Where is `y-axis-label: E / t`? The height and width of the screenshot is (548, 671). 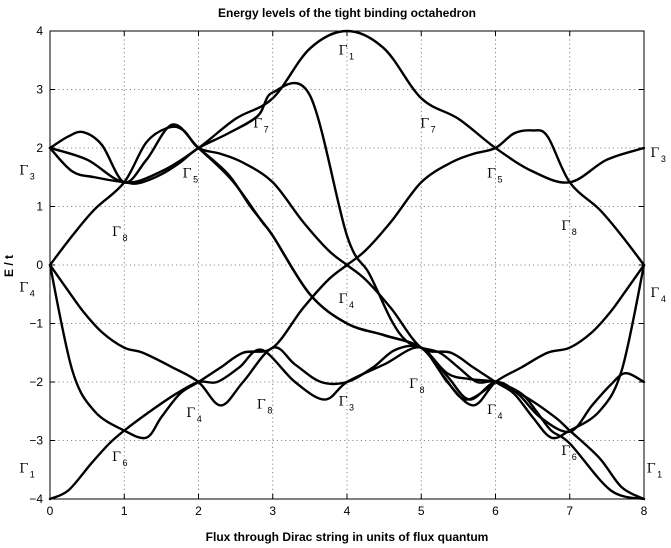
y-axis-label: E / t is located at coordinates (9, 266).